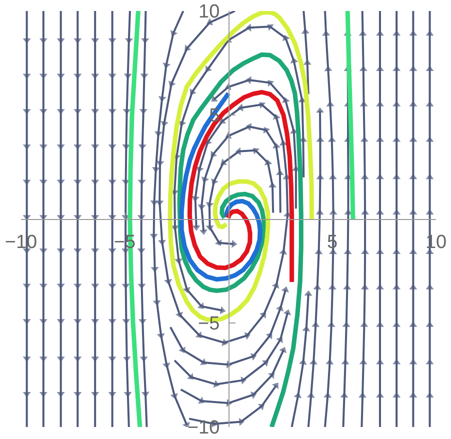  Describe the element at coordinates (214, 116) in the screenshot. I see `y-tick-label: 5` at that location.